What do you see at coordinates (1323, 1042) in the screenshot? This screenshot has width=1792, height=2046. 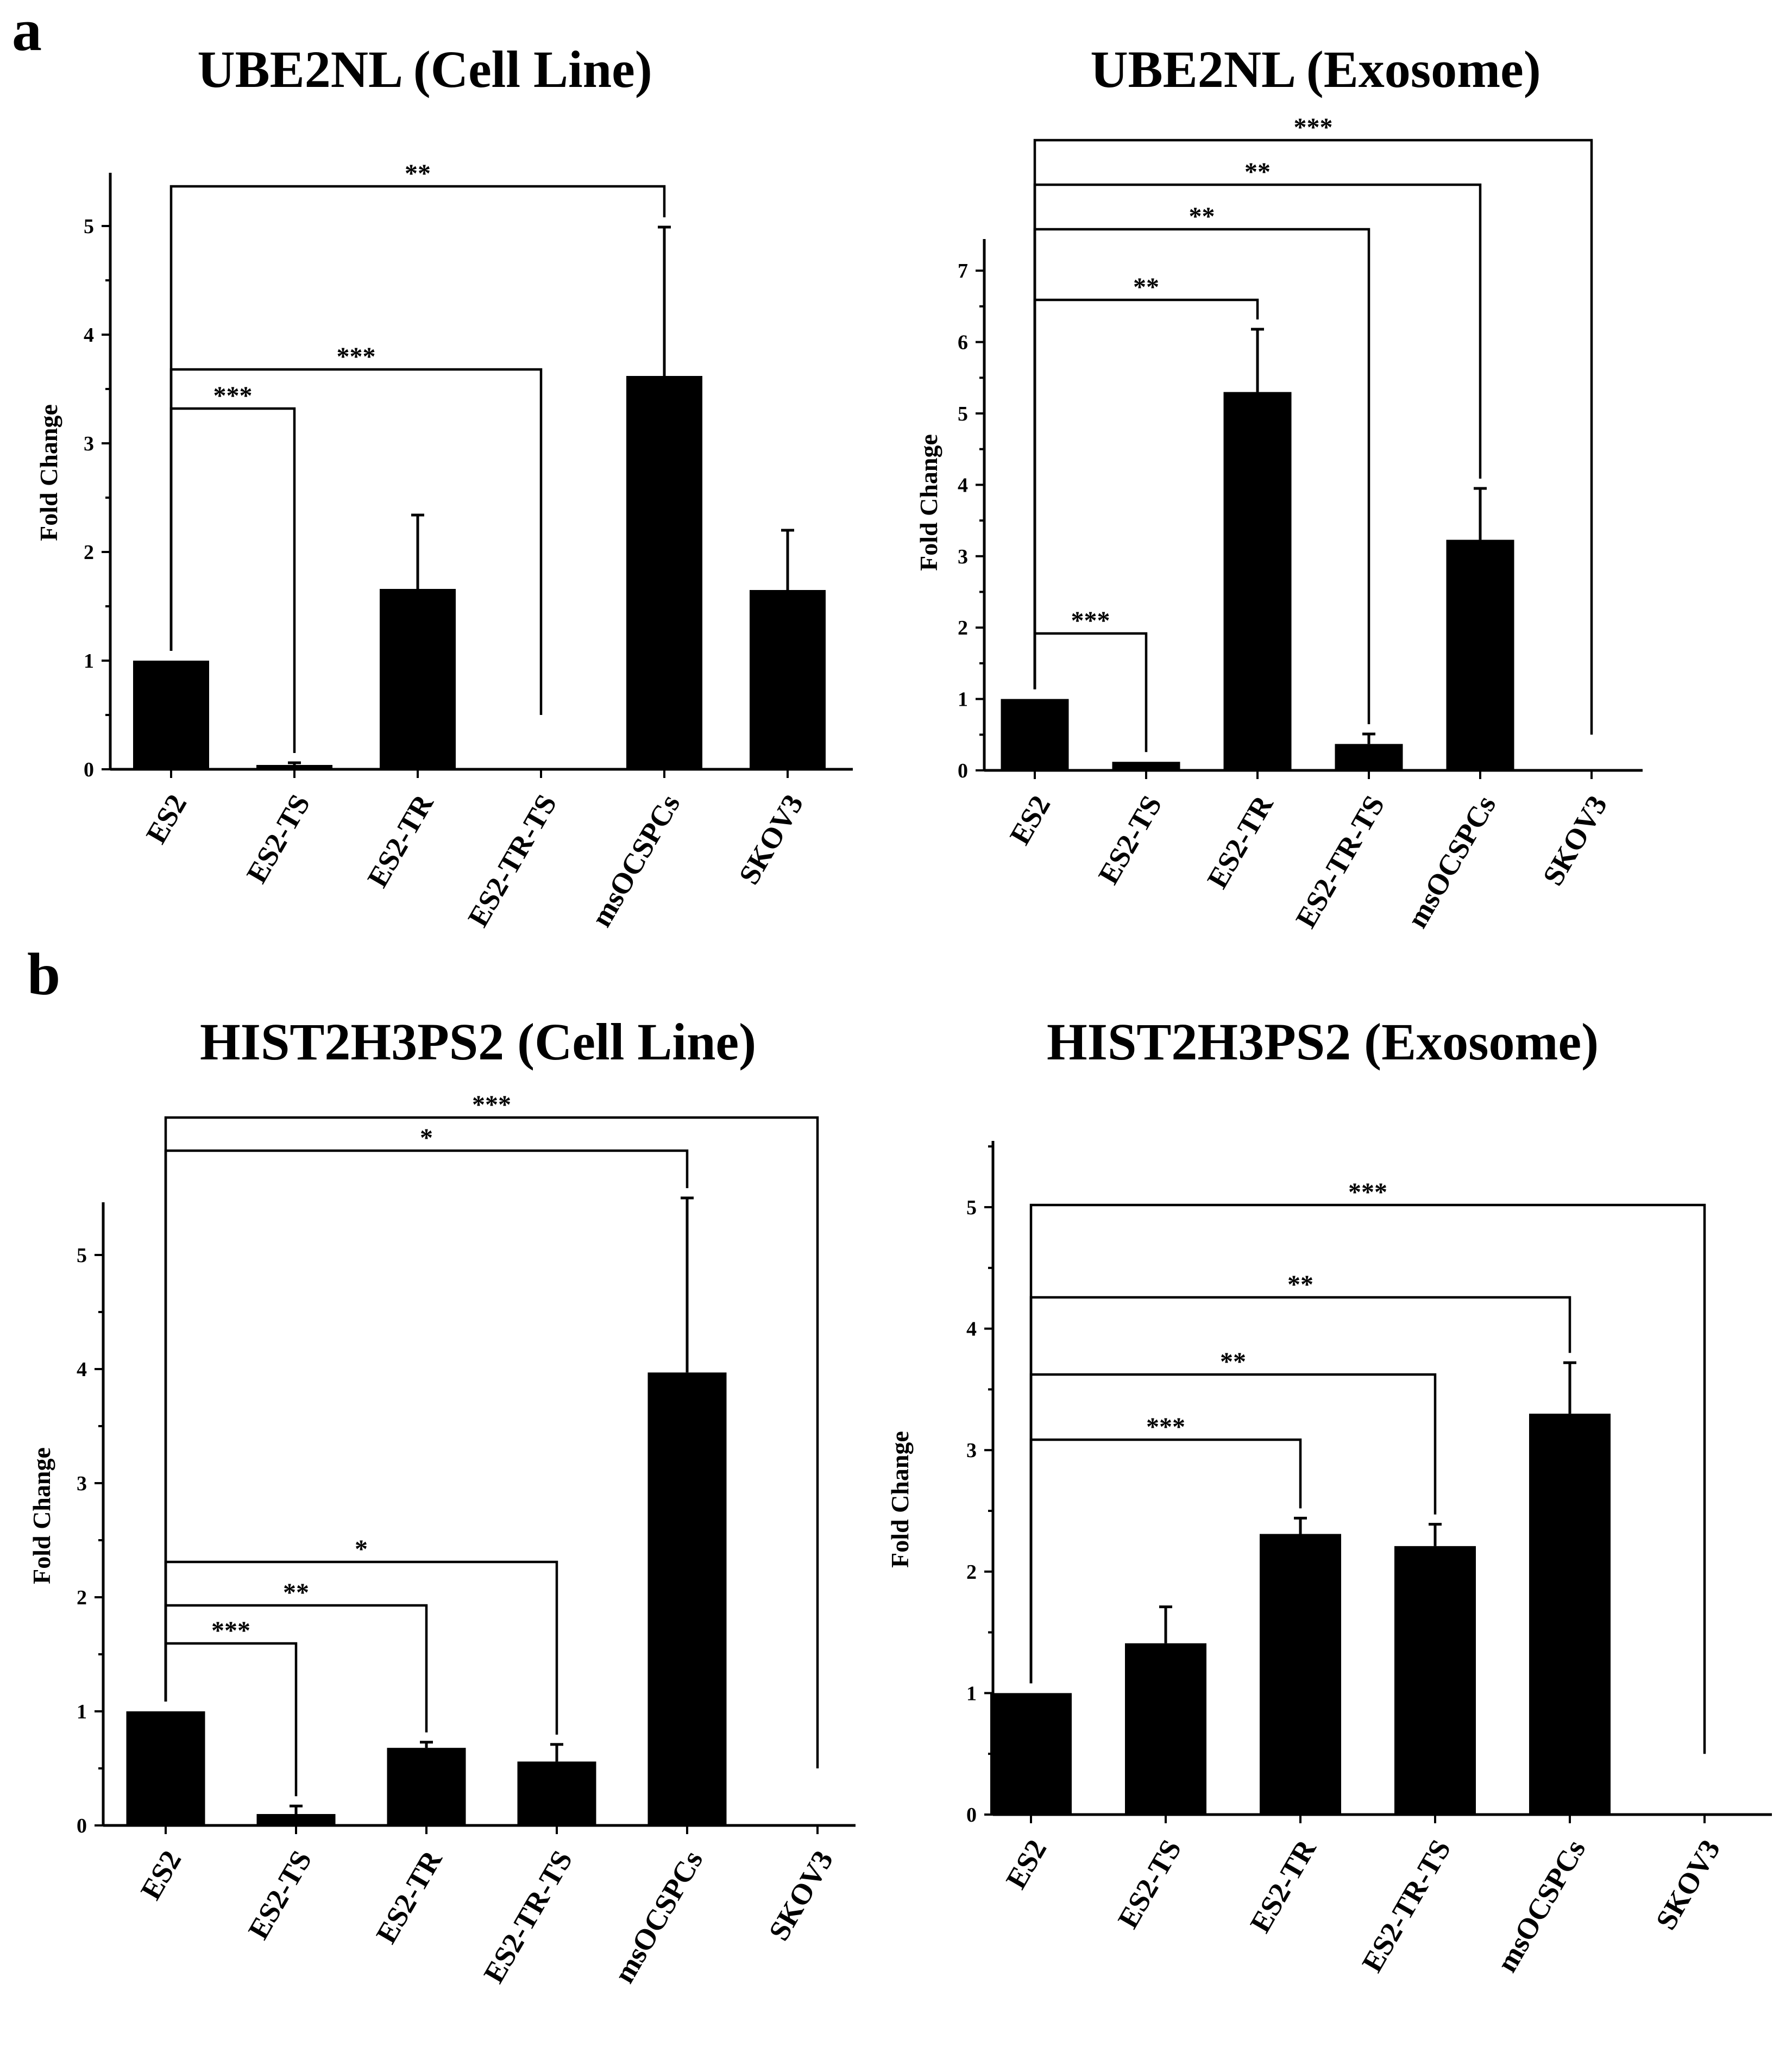 I see `chart-title-hist2h3ps2-exosome: HIST2H3PS2 (Exosome)` at bounding box center [1323, 1042].